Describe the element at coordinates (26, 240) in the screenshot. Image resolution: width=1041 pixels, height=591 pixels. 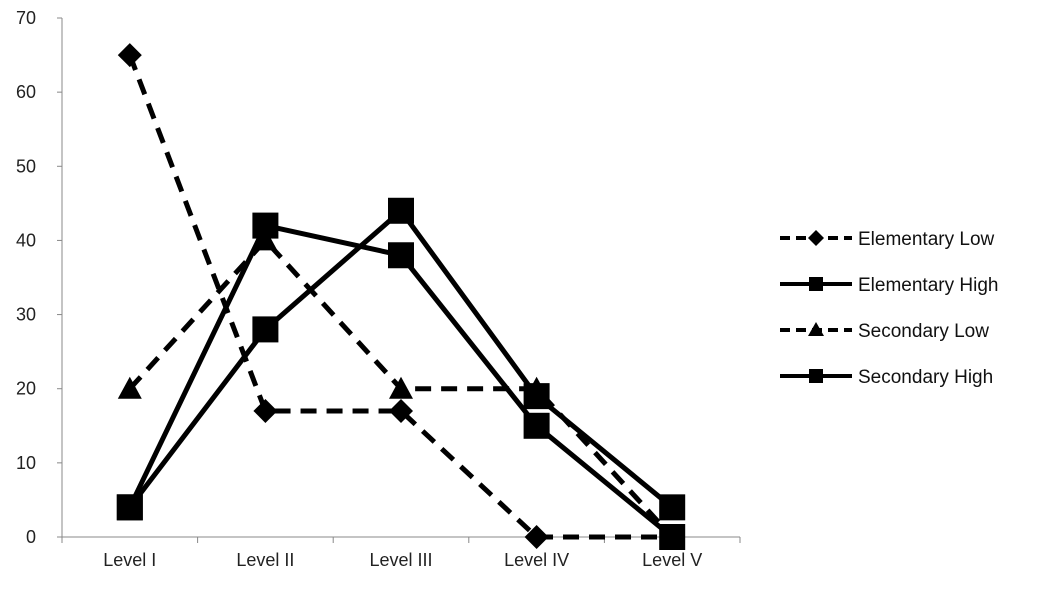
I see `y-tick-label: 40` at that location.